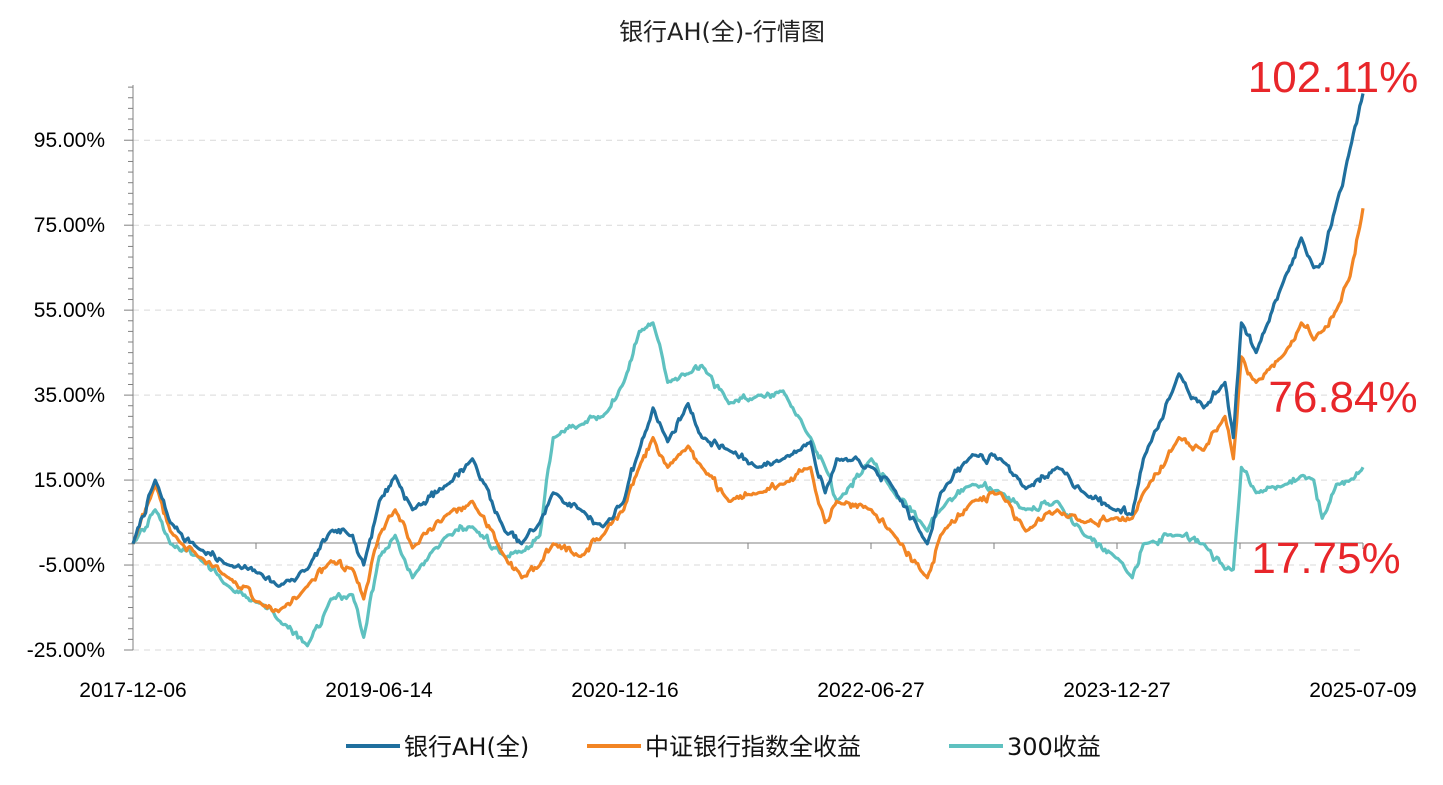  What do you see at coordinates (870, 690) in the screenshot?
I see `x-tick-label: 2022-06-27` at bounding box center [870, 690].